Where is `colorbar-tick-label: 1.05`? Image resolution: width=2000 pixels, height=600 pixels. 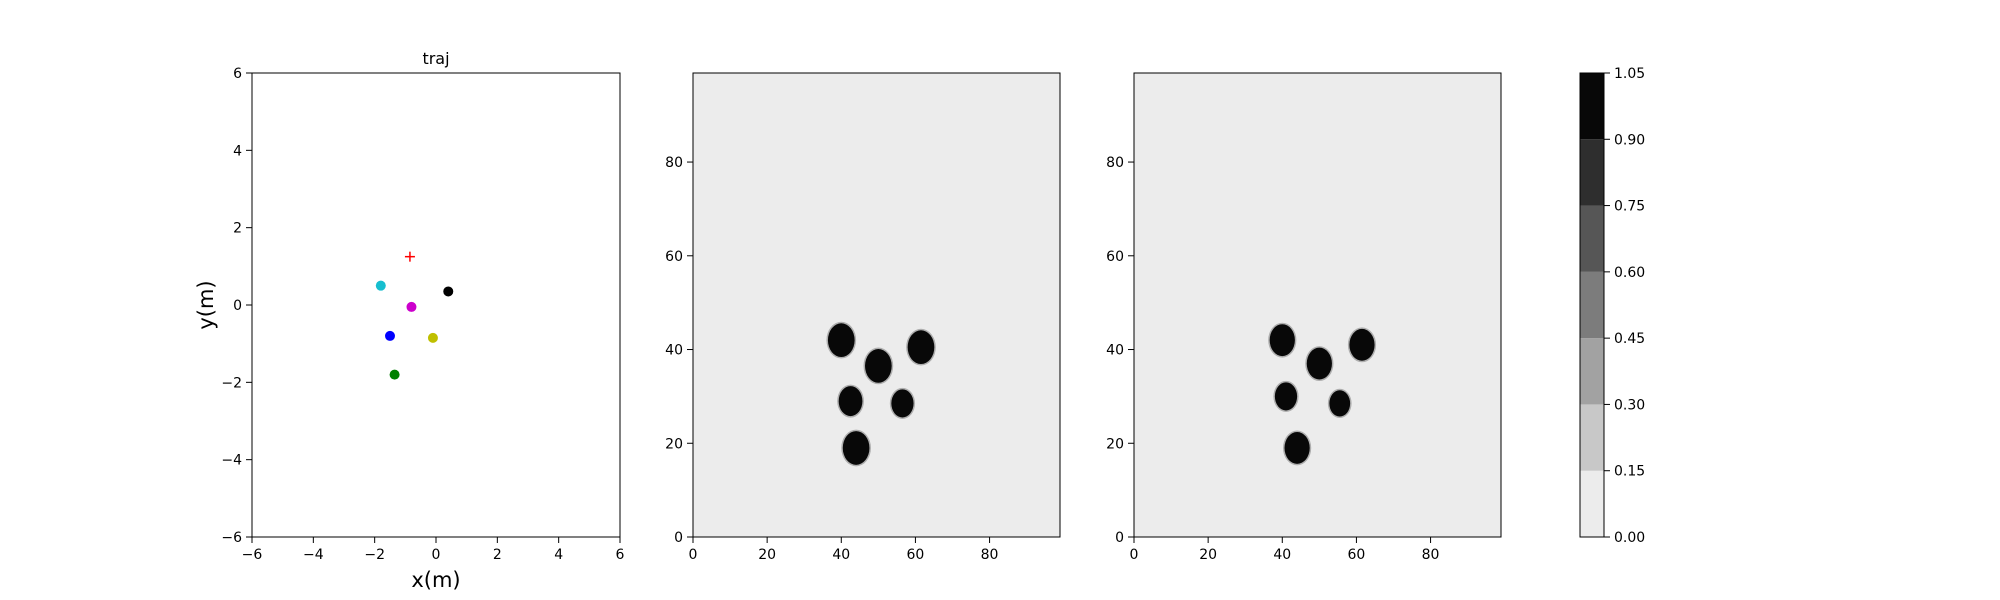 colorbar-tick-label: 1.05 is located at coordinates (1629, 74).